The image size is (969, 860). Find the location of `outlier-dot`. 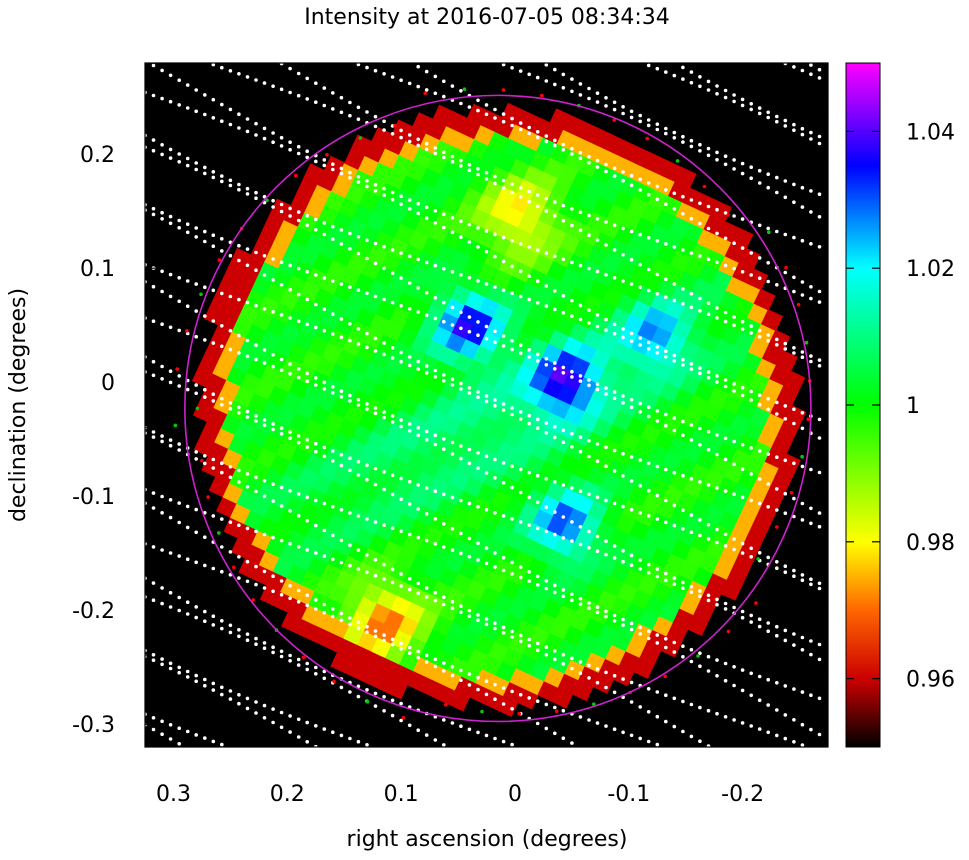

outlier-dot is located at coordinates (769, 232).